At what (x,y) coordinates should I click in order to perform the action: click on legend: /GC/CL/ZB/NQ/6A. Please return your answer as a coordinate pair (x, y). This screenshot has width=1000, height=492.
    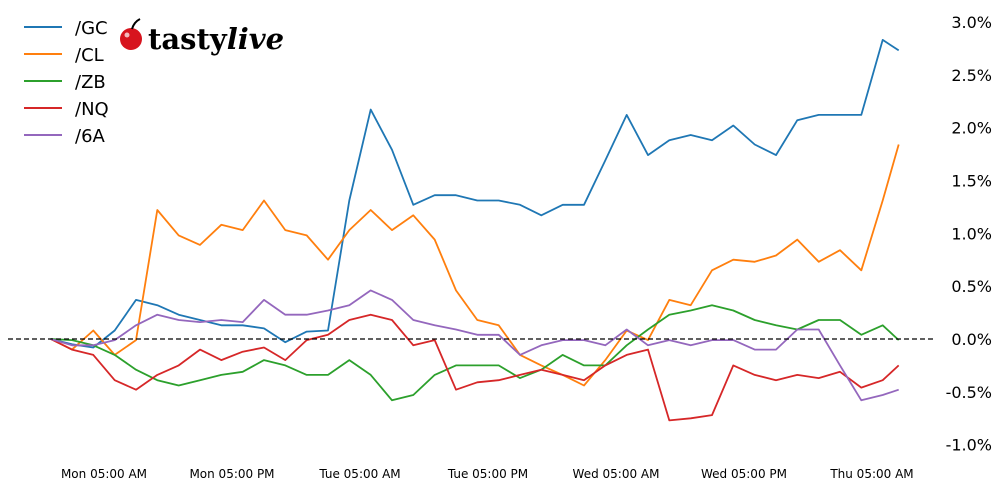
    Looking at the image, I should click on (66, 82).